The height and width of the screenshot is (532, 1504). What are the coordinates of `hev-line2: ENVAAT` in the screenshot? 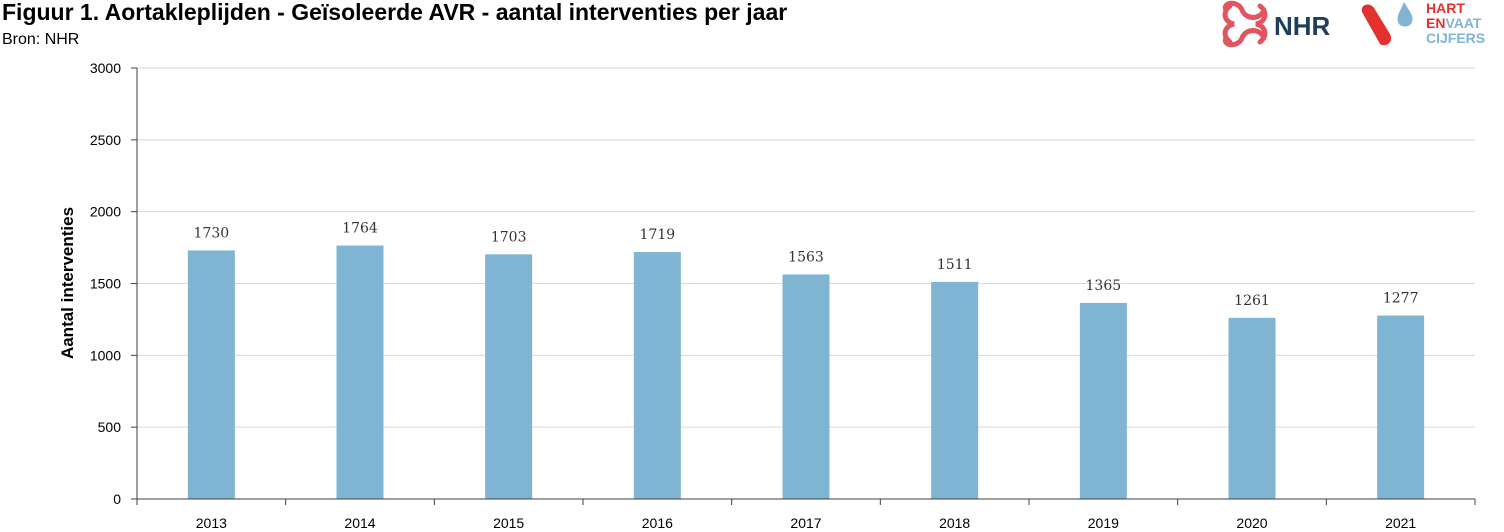 It's located at (1454, 23).